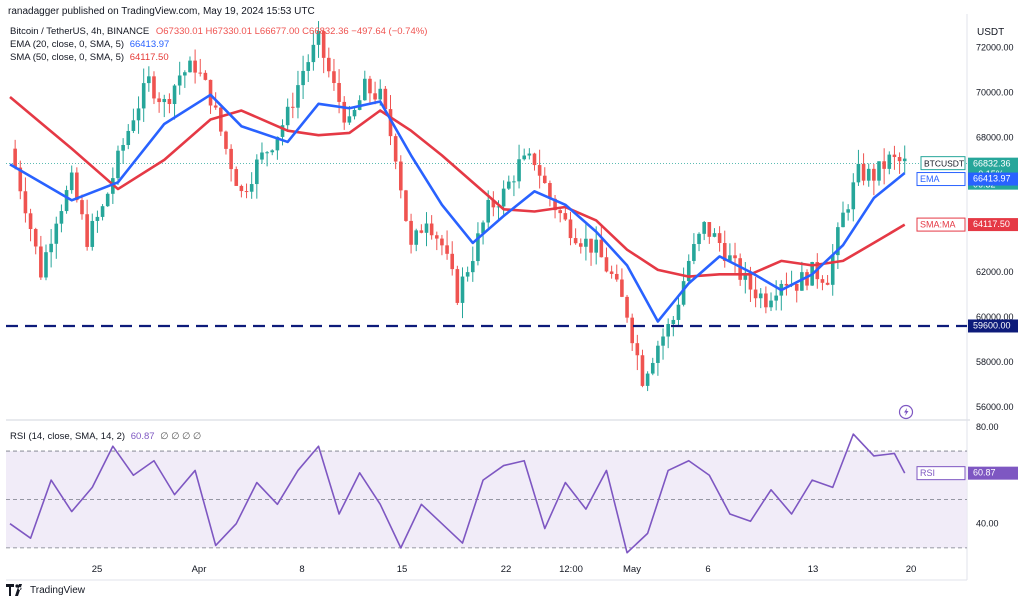 This screenshot has width=1024, height=605. Describe the element at coordinates (506, 569) in the screenshot. I see `time-tick-label: 22` at that location.